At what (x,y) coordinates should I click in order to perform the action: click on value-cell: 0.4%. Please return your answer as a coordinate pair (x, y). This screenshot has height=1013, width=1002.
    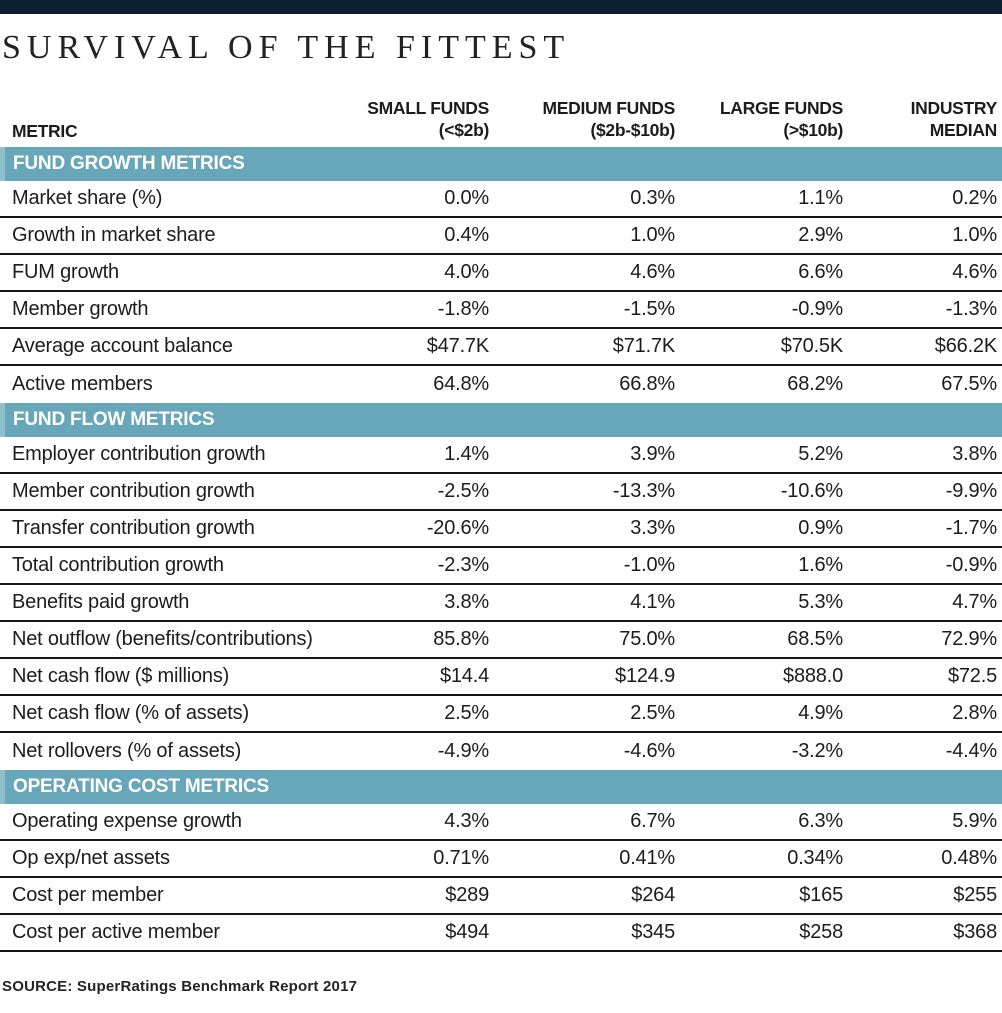
    Looking at the image, I should click on (466, 235).